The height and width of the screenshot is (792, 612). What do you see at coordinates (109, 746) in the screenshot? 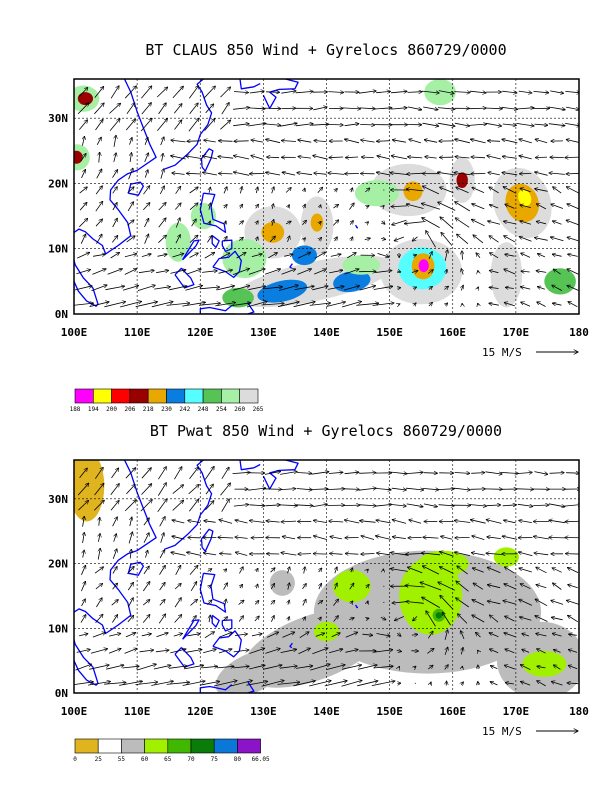
I see `colorbar-swatch` at bounding box center [109, 746].